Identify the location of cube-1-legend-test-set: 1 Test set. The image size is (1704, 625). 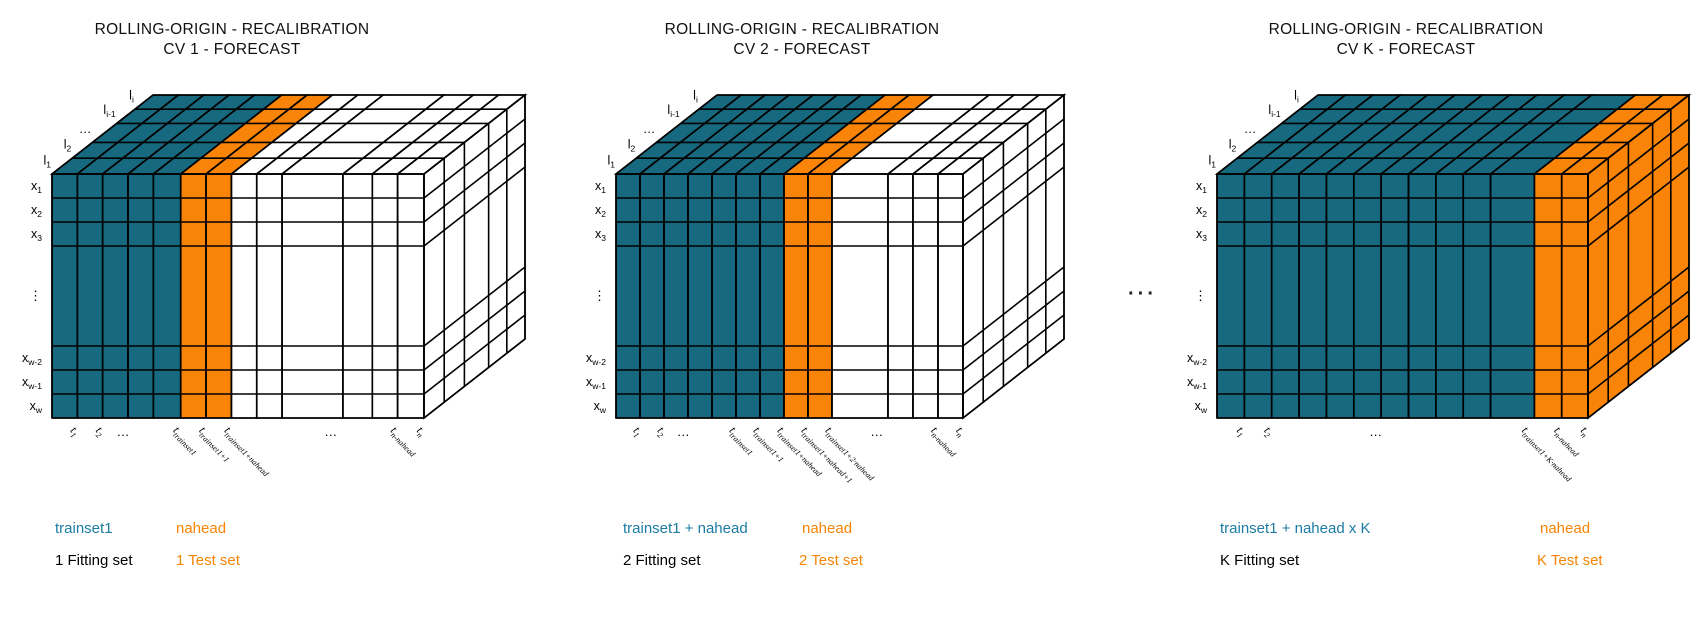
(208, 560).